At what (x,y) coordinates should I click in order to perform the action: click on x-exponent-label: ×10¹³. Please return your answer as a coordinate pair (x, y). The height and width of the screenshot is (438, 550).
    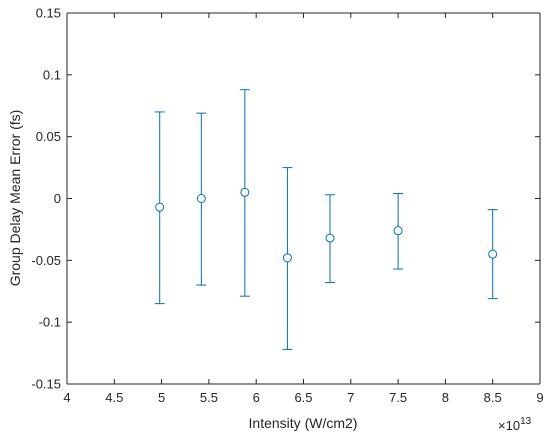
    Looking at the image, I should click on (515, 424).